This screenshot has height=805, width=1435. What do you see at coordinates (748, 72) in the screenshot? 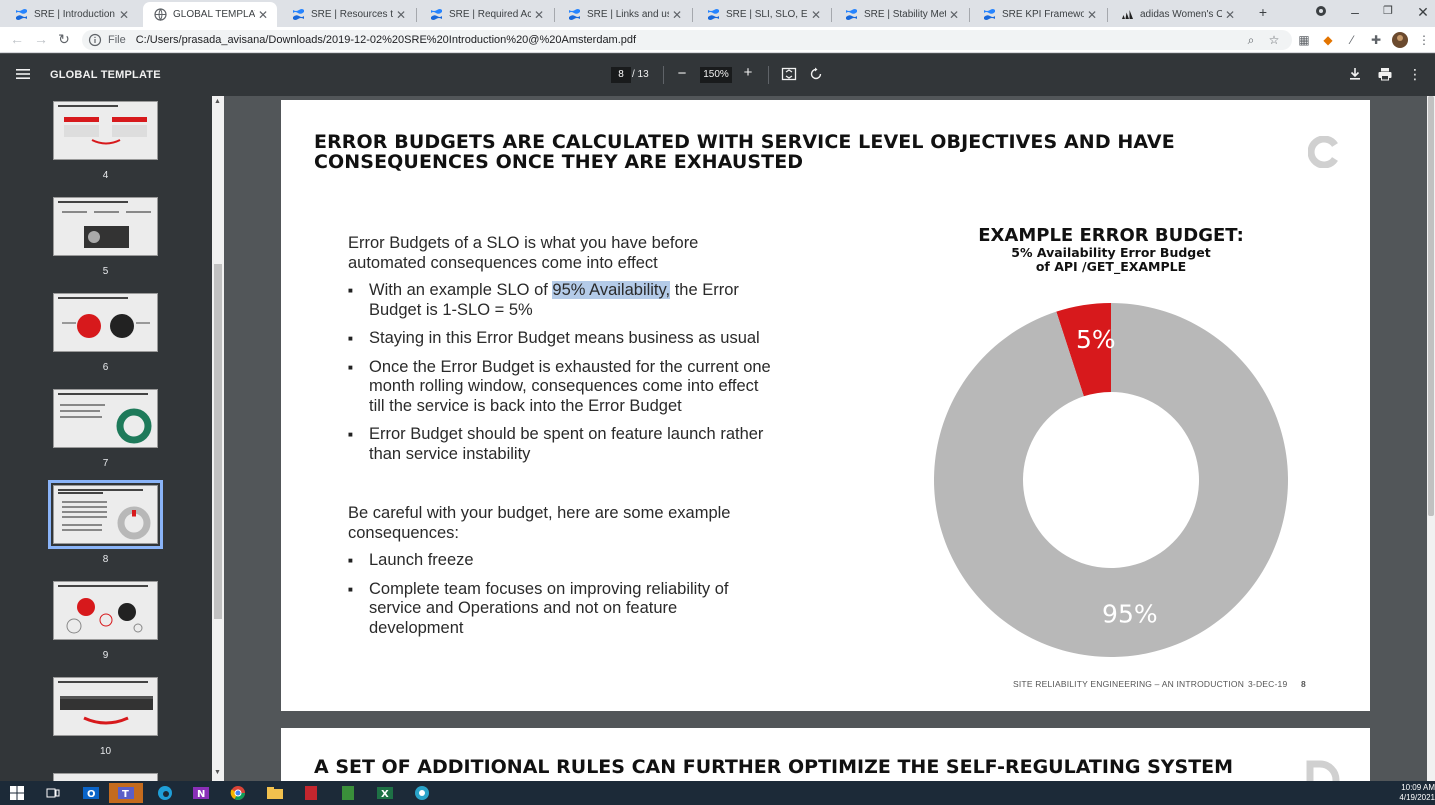
I see `zoom-in-button: +` at bounding box center [748, 72].